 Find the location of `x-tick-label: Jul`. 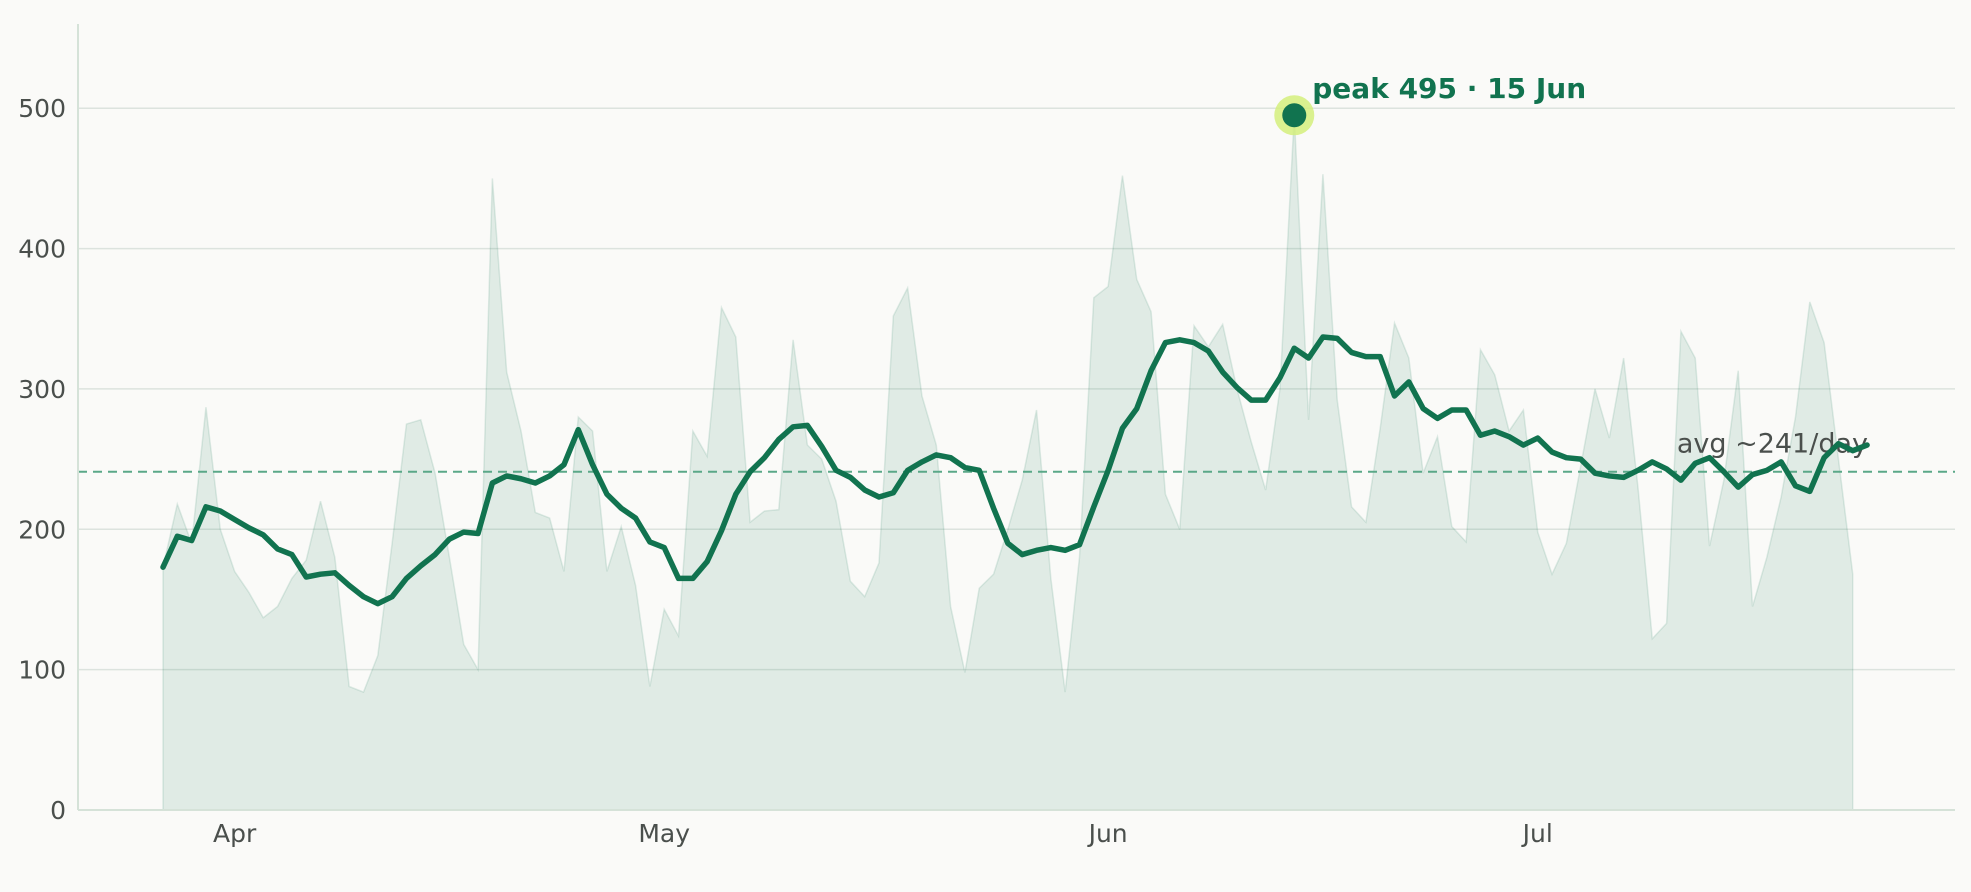

x-tick-label: Jul is located at coordinates (1537, 833).